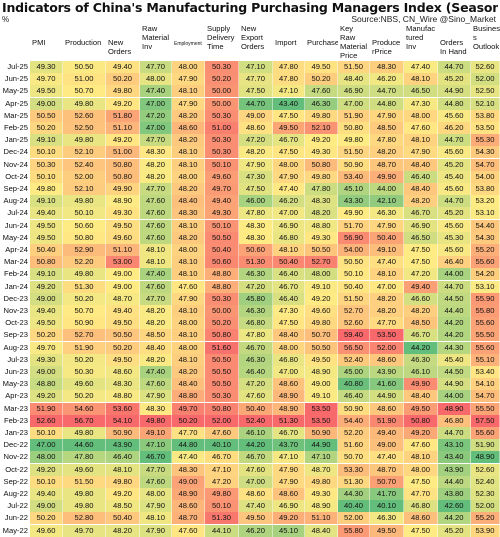  I want to click on table-cell: 51.50, so click(84, 481).